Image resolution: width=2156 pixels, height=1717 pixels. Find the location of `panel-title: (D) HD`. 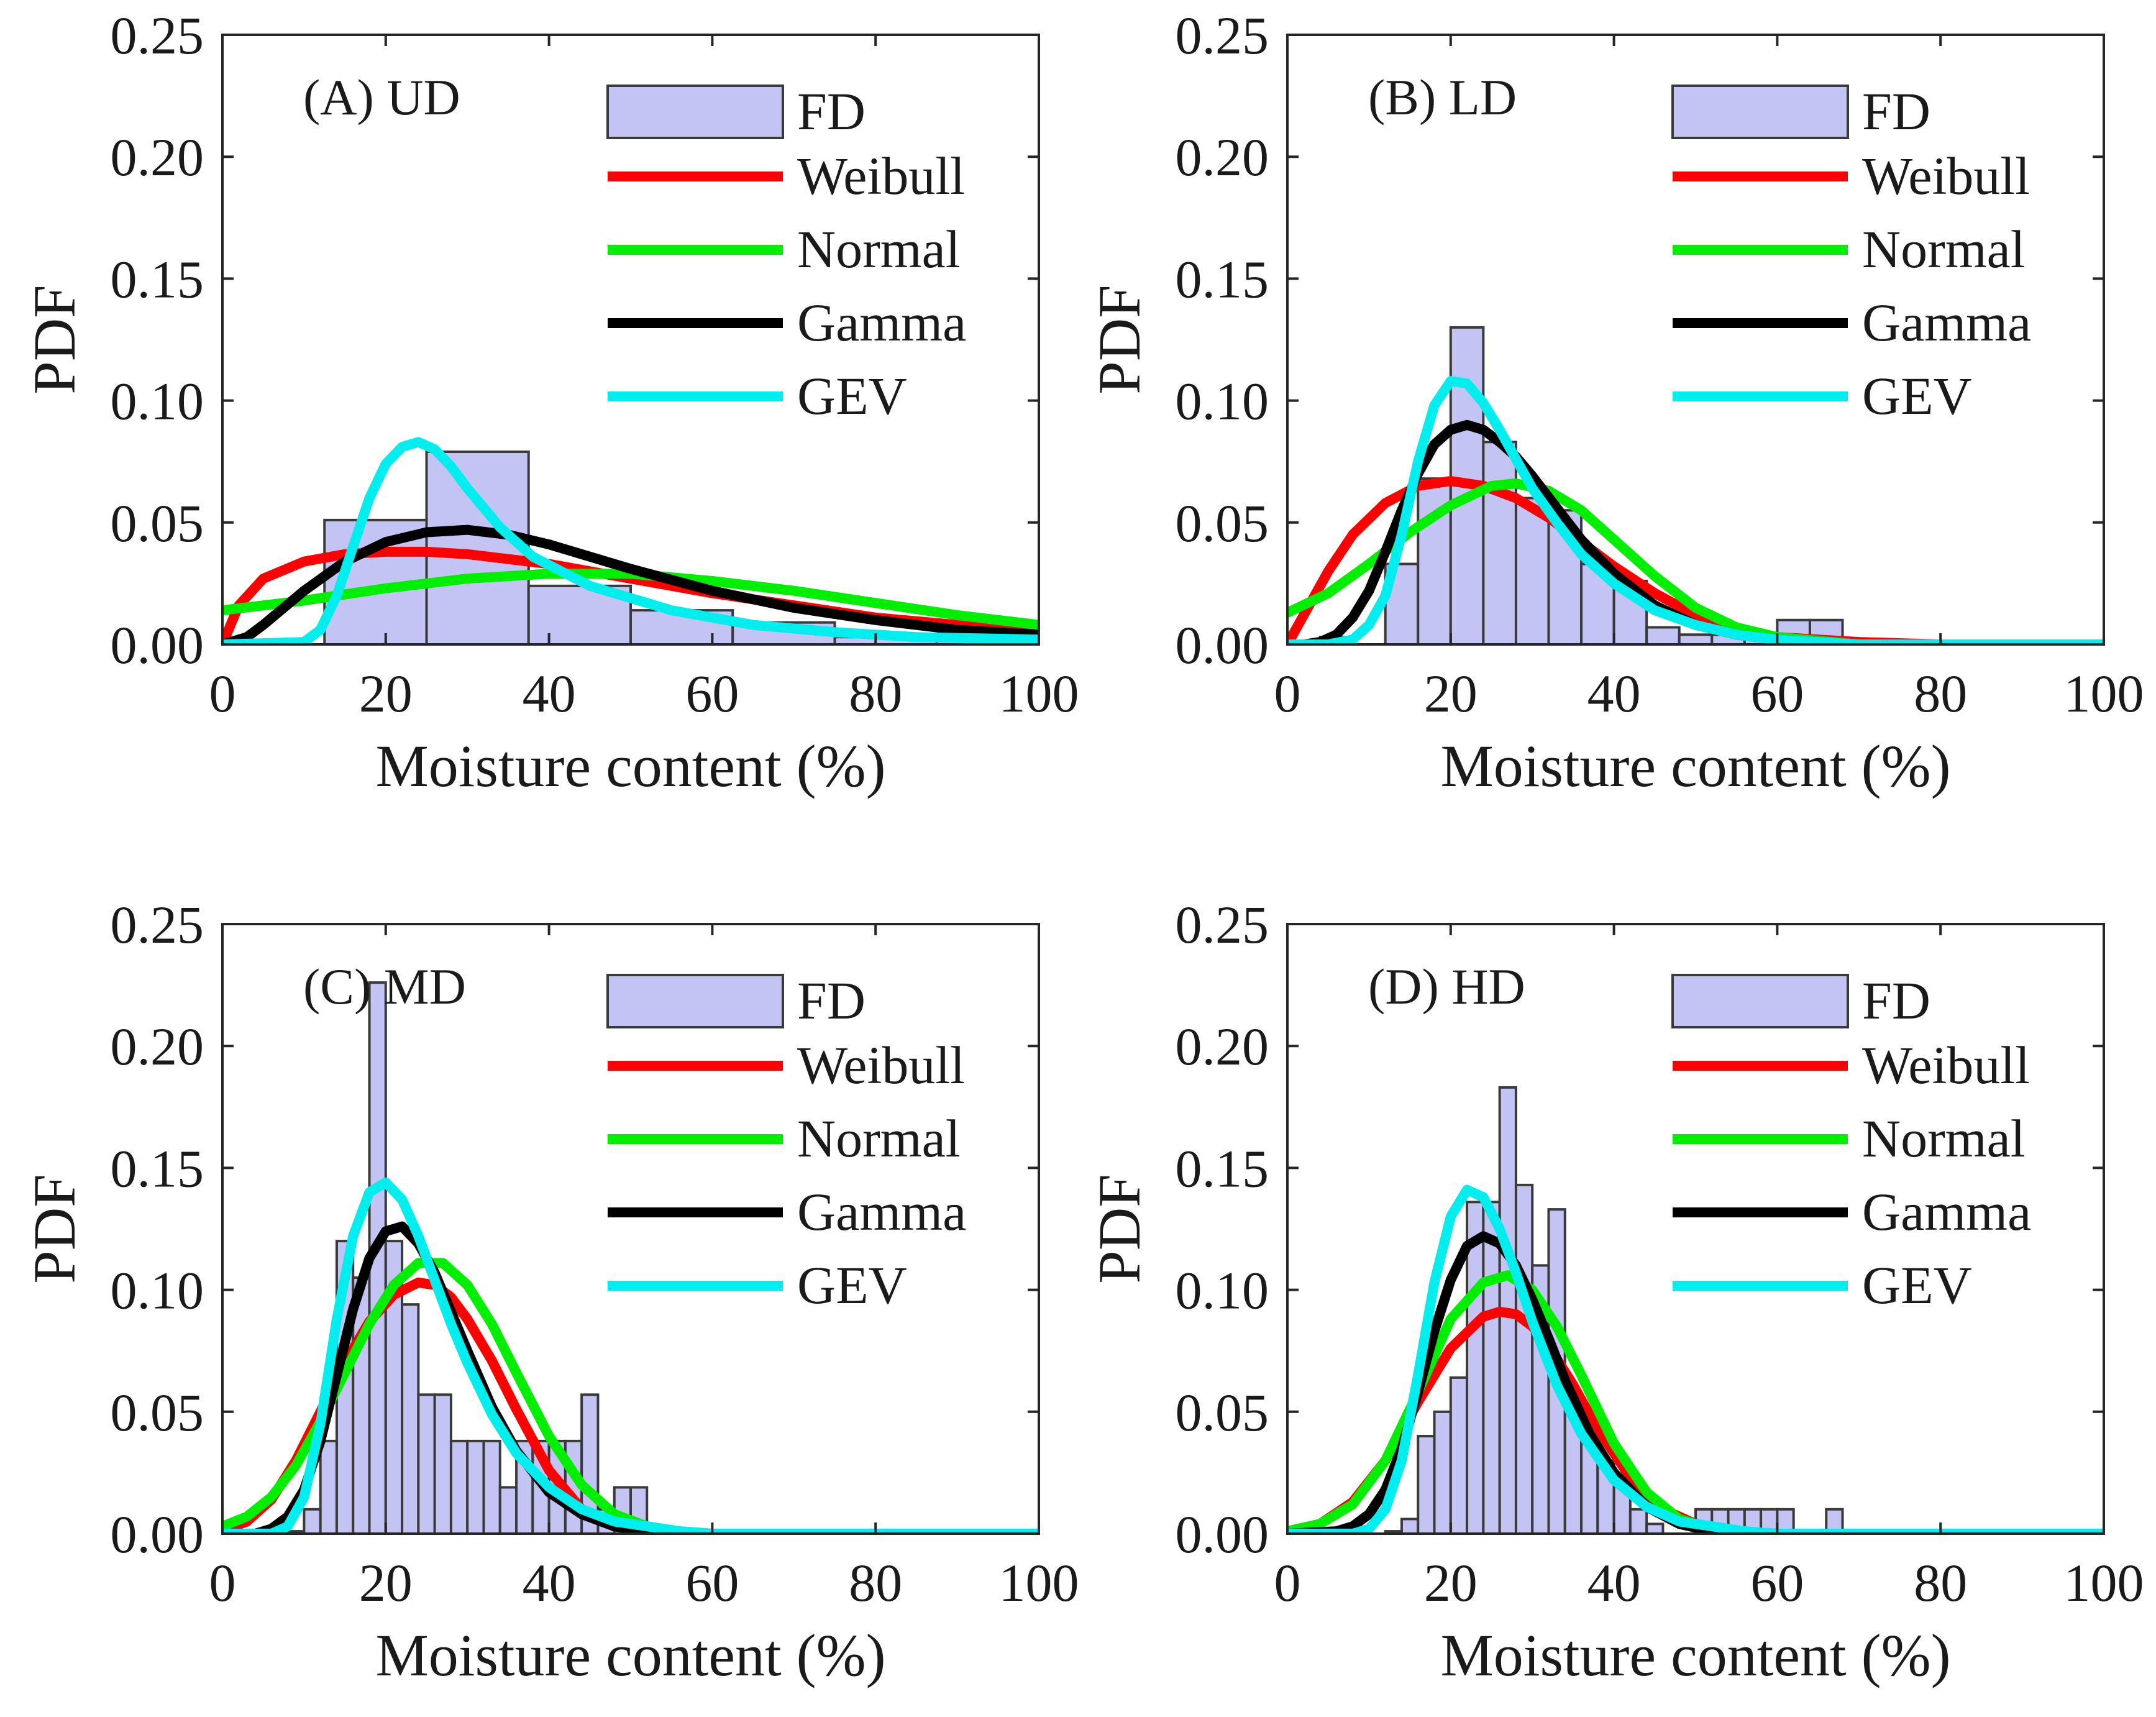

panel-title: (D) HD is located at coordinates (1446, 987).